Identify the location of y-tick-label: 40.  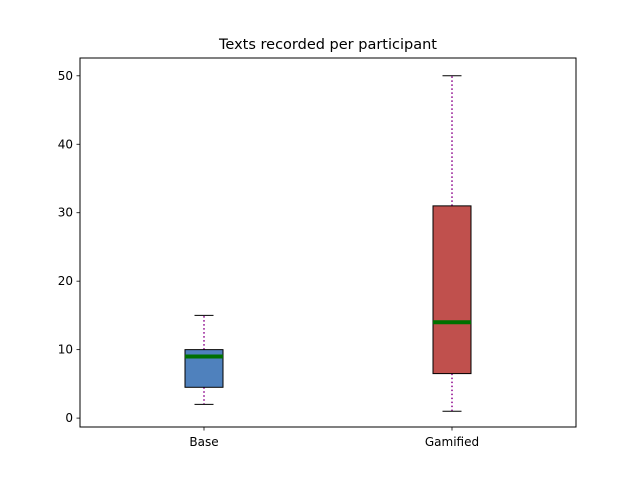
(65, 144).